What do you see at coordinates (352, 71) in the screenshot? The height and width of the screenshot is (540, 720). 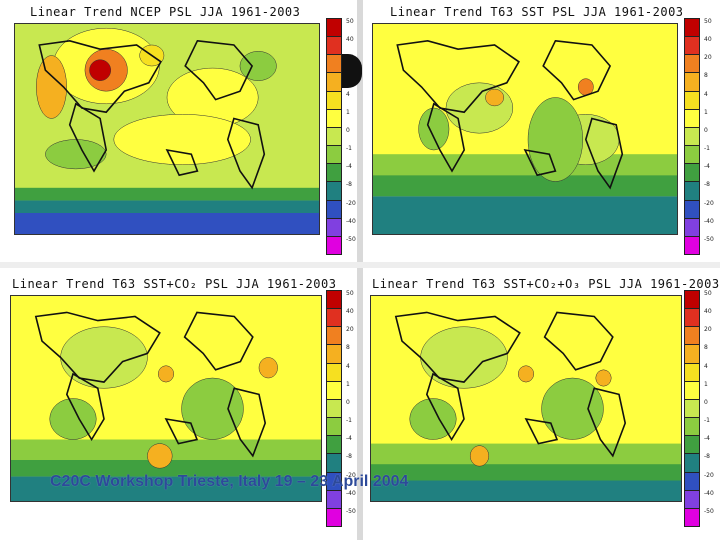 I see `decorative-glyph` at bounding box center [352, 71].